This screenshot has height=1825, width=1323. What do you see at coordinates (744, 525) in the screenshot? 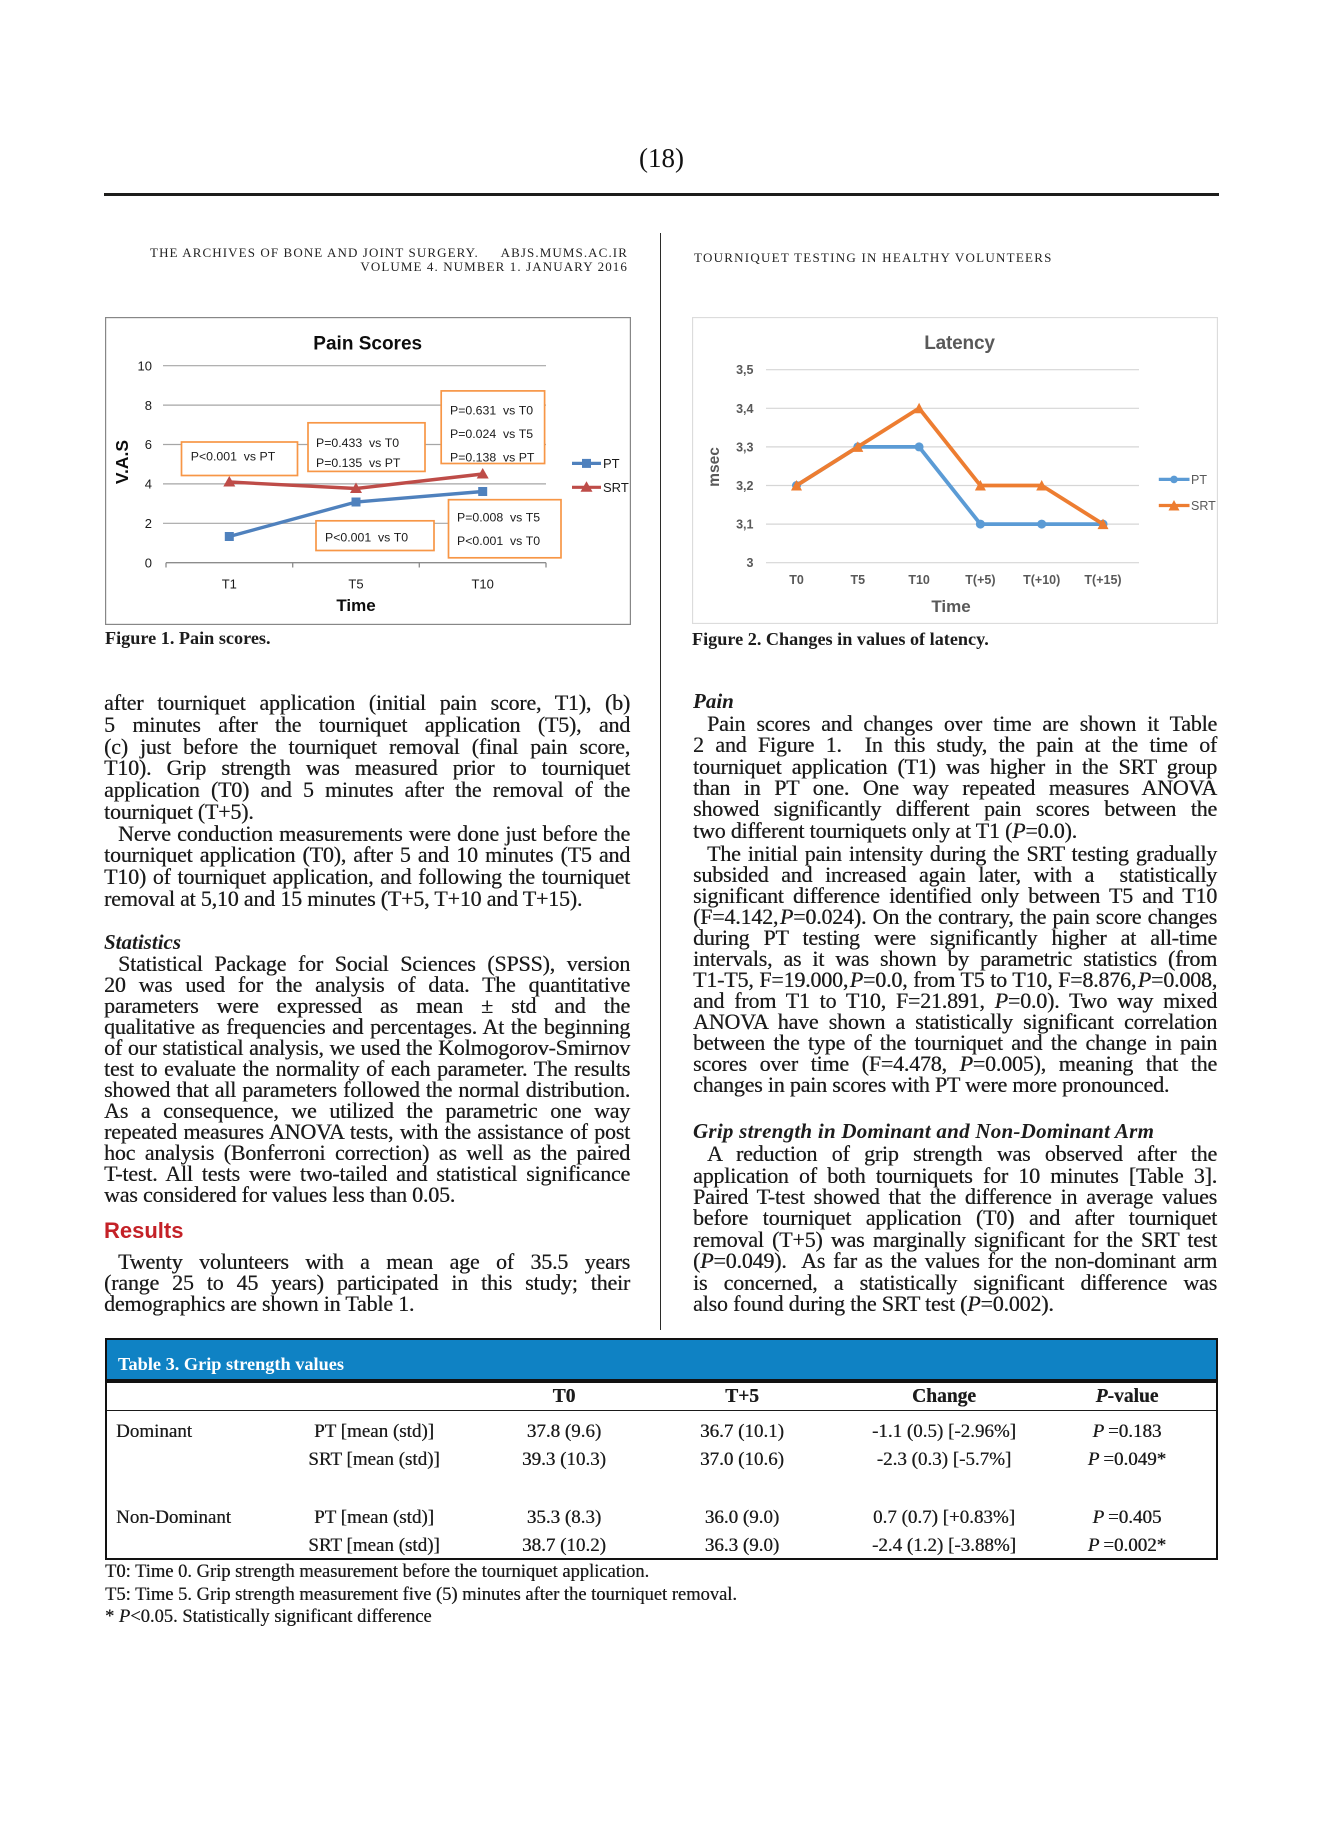
I see `svg-text: 3,1` at bounding box center [744, 525].